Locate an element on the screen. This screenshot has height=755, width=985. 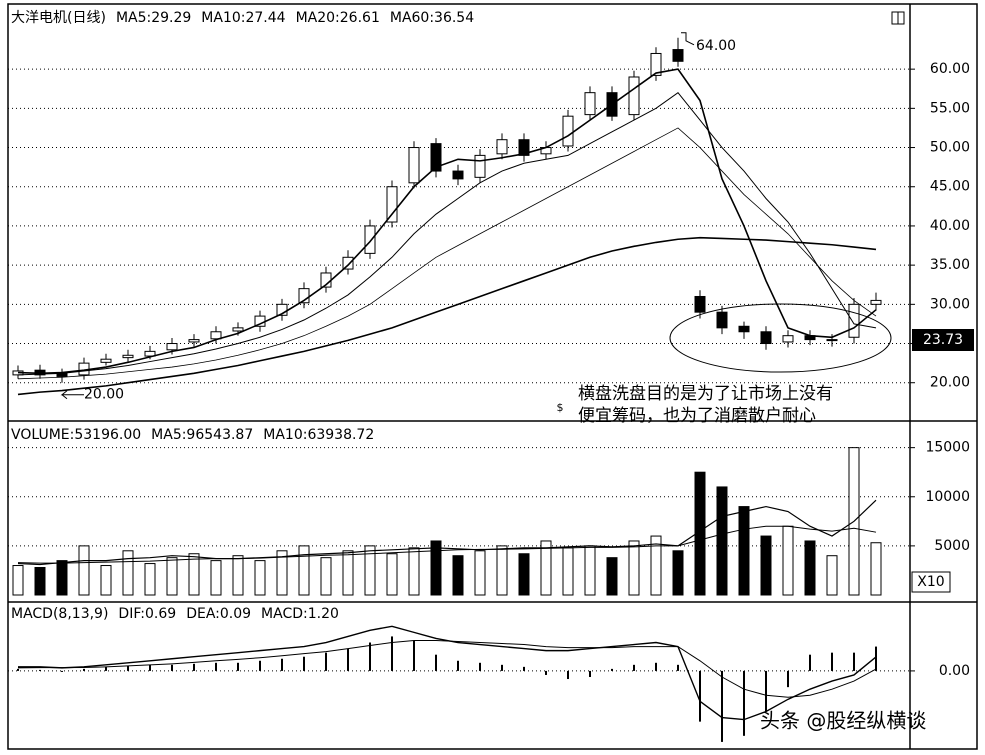
y-tick-label: 0.00 is located at coordinates (954, 671).